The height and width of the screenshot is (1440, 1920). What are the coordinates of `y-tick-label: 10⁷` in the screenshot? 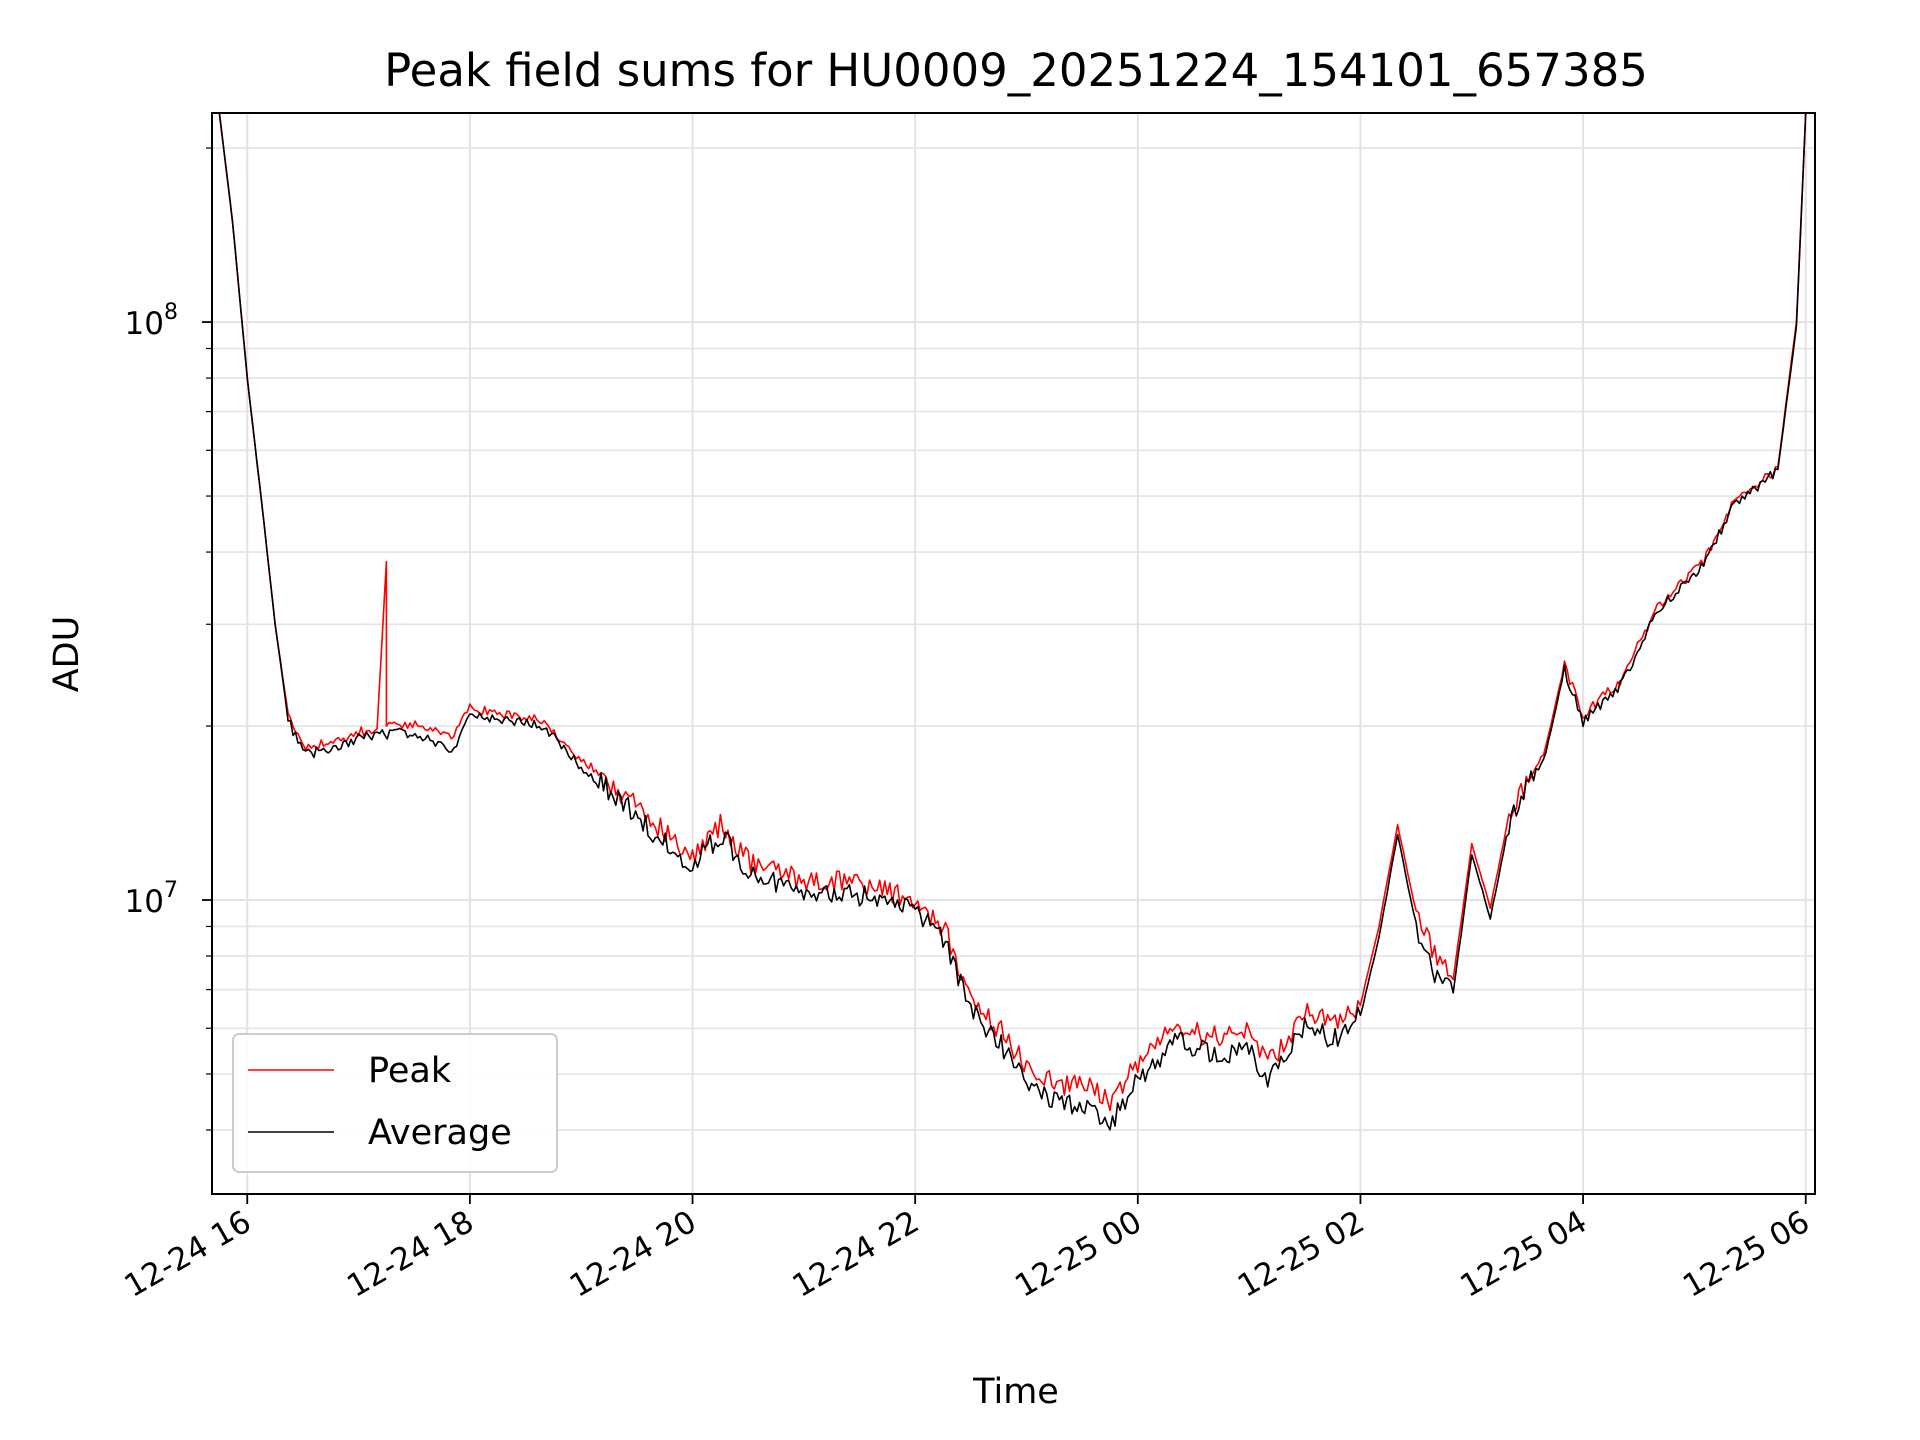 It's located at (151, 899).